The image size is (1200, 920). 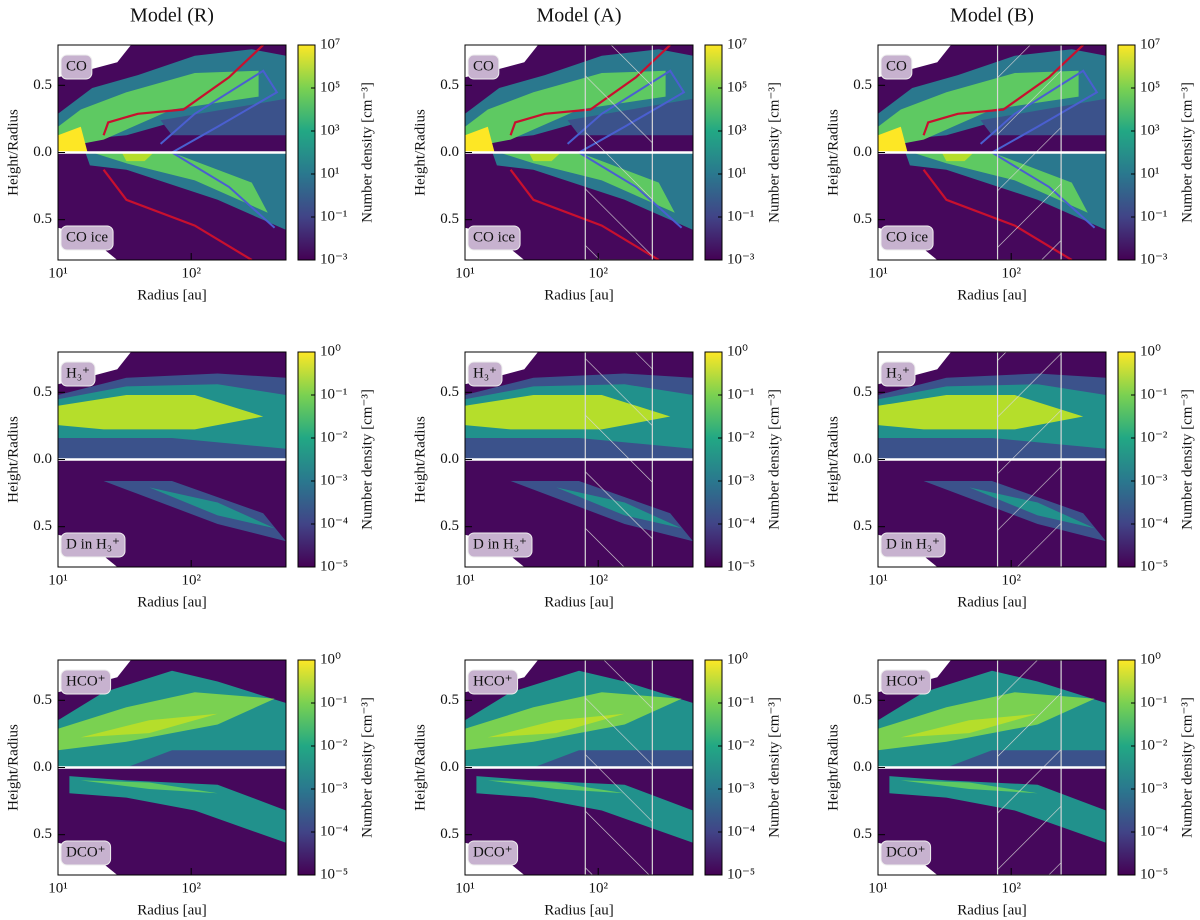 What do you see at coordinates (741, 874) in the screenshot?
I see `colorbar-tick-label: 10⁻⁵` at bounding box center [741, 874].